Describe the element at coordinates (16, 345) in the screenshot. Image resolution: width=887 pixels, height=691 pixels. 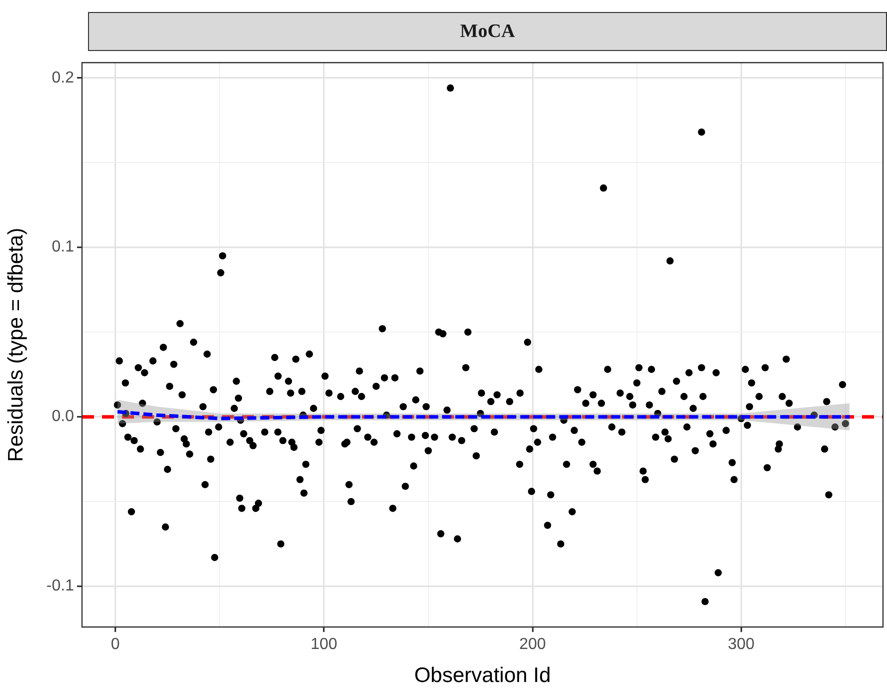
I see `y-axis-title: Residuals (type = dfbeta)` at that location.